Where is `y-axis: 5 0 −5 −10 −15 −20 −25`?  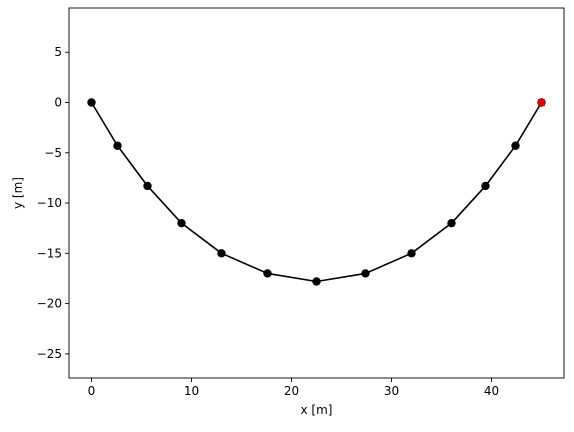 y-axis: 5 0 −5 −10 −15 −20 −25 is located at coordinates (53, 203).